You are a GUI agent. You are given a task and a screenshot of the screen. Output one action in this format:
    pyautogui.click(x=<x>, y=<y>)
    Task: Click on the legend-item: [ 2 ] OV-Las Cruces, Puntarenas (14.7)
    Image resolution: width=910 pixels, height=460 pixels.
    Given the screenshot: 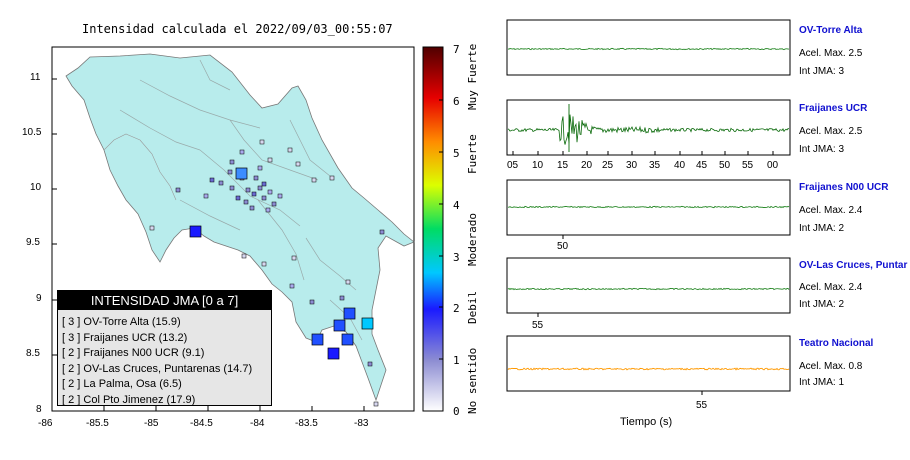 What is the action you would take?
    pyautogui.click(x=157, y=368)
    